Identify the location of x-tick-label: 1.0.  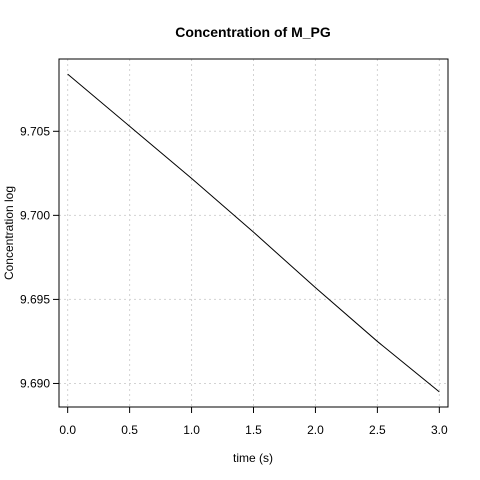
(191, 430).